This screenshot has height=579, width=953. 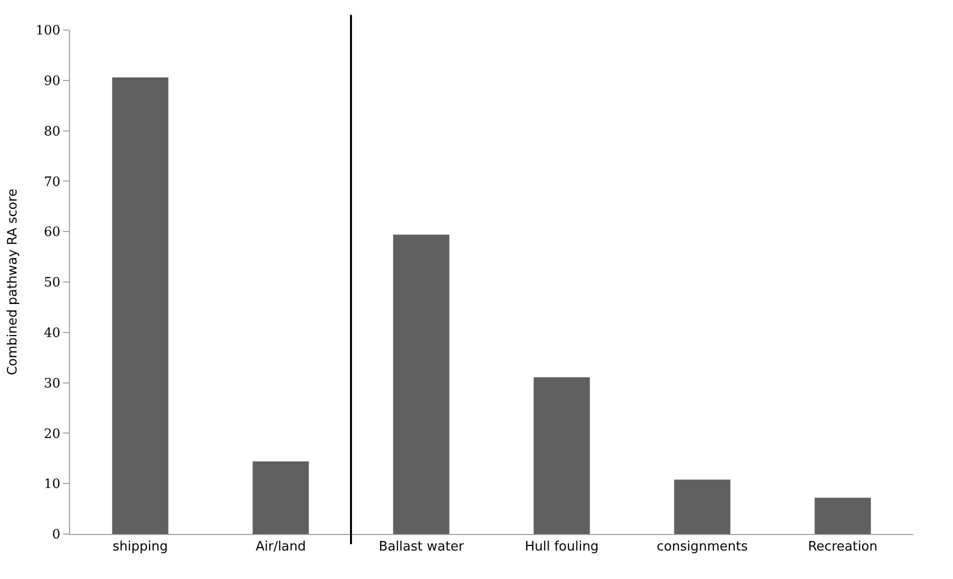 I want to click on y-tick-label: 70, so click(x=52, y=182).